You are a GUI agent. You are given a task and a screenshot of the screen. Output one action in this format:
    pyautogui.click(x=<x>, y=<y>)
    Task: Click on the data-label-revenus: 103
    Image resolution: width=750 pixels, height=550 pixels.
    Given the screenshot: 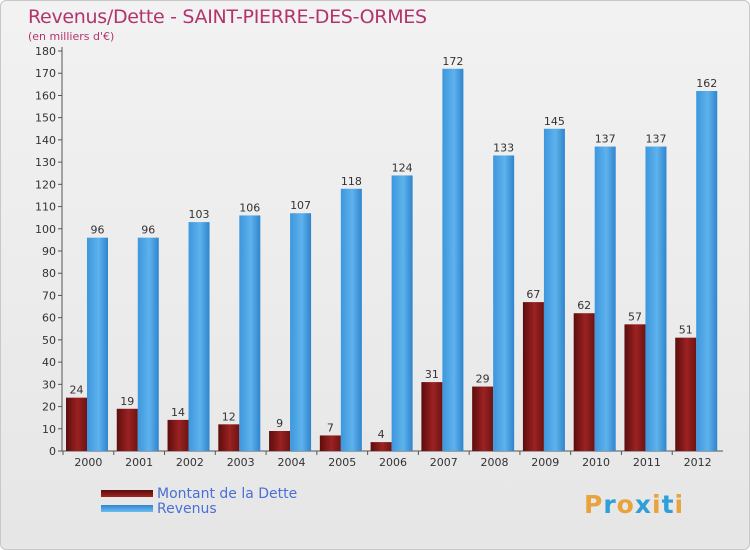 What is the action you would take?
    pyautogui.click(x=199, y=214)
    